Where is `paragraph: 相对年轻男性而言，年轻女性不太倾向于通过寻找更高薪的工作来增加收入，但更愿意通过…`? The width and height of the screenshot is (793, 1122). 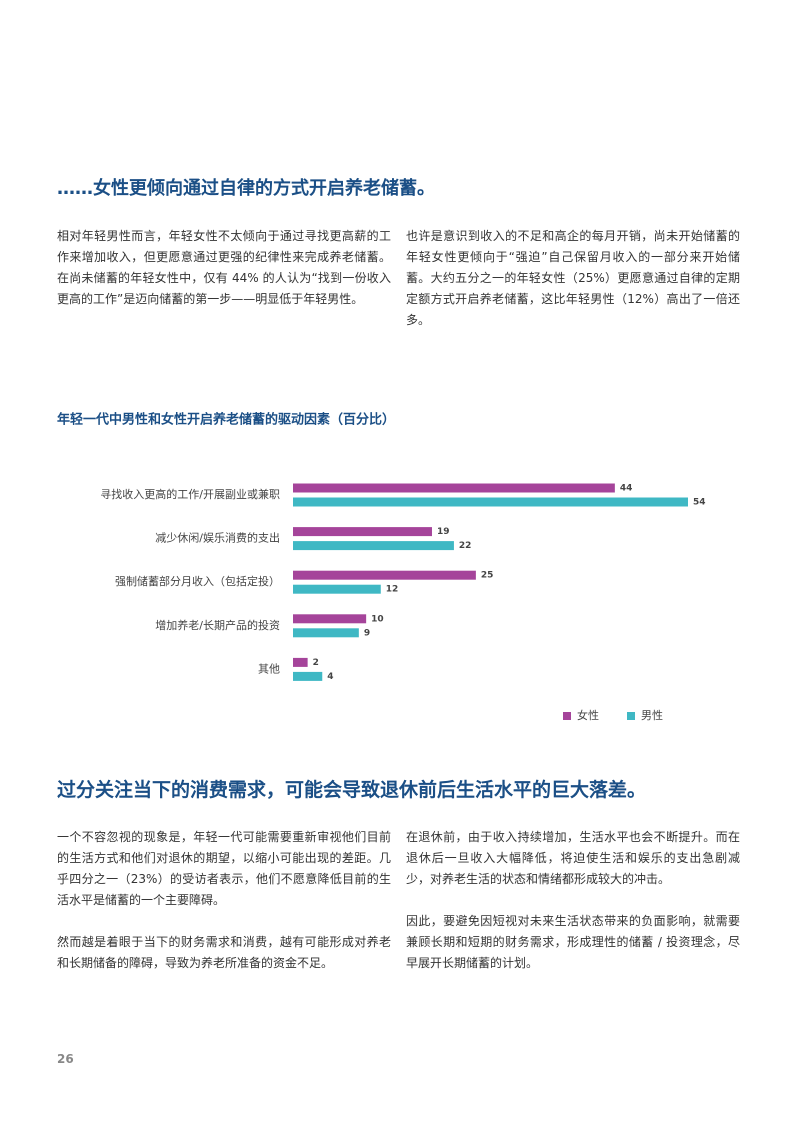 paragraph: 相对年轻男性而言，年轻女性不太倾向于通过寻找更高薪的工作来增加收入，但更愿意通过… is located at coordinates (224, 267).